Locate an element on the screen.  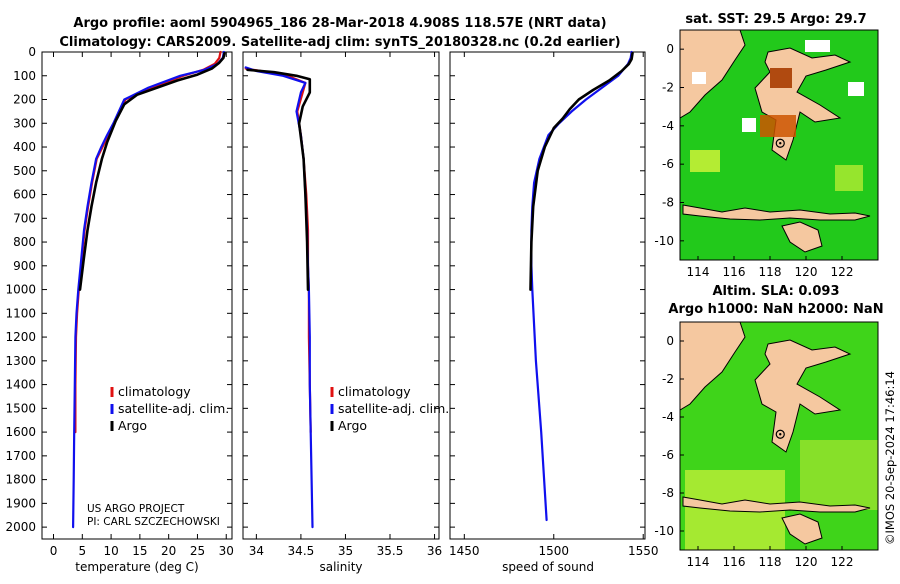
sla-lat-label: -4 is located at coordinates (668, 417).